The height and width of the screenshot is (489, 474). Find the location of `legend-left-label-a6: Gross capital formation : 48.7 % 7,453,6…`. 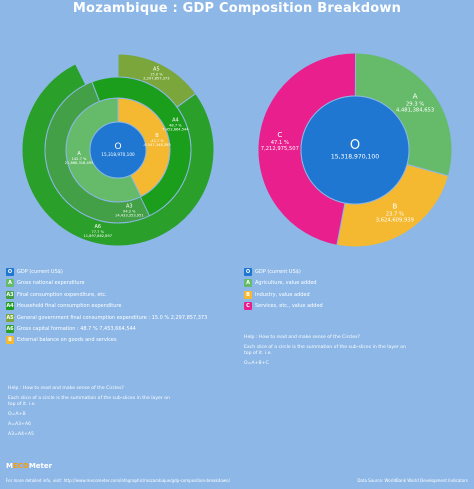

legend-left-label-a6: Gross capital formation : 48.7 % 7,453,6… is located at coordinates (76, 328).